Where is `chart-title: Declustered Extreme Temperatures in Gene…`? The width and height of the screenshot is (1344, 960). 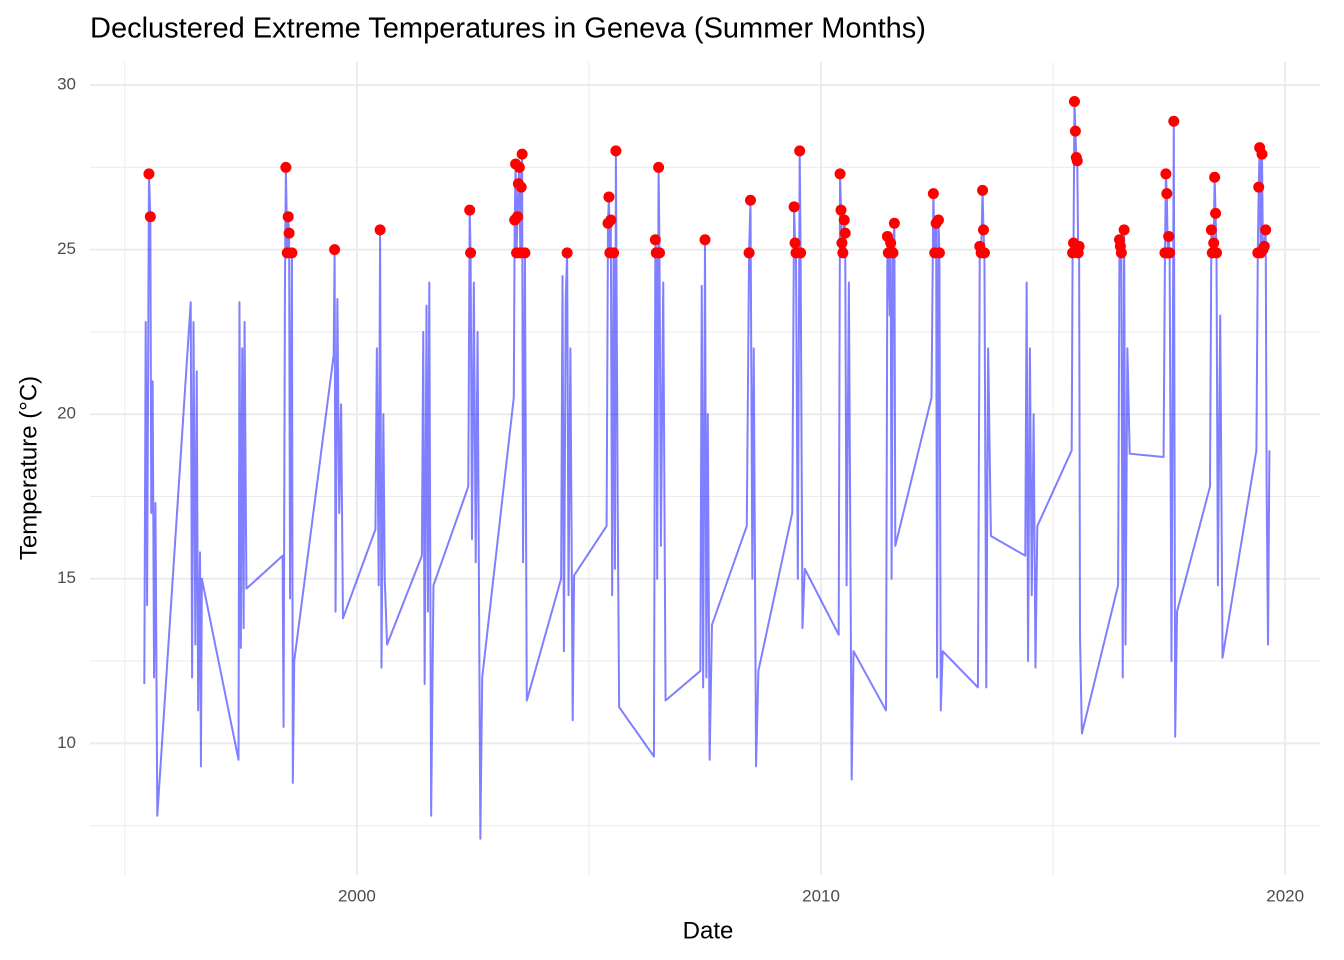
chart-title: Declustered Extreme Temperatures in Gene… is located at coordinates (508, 29).